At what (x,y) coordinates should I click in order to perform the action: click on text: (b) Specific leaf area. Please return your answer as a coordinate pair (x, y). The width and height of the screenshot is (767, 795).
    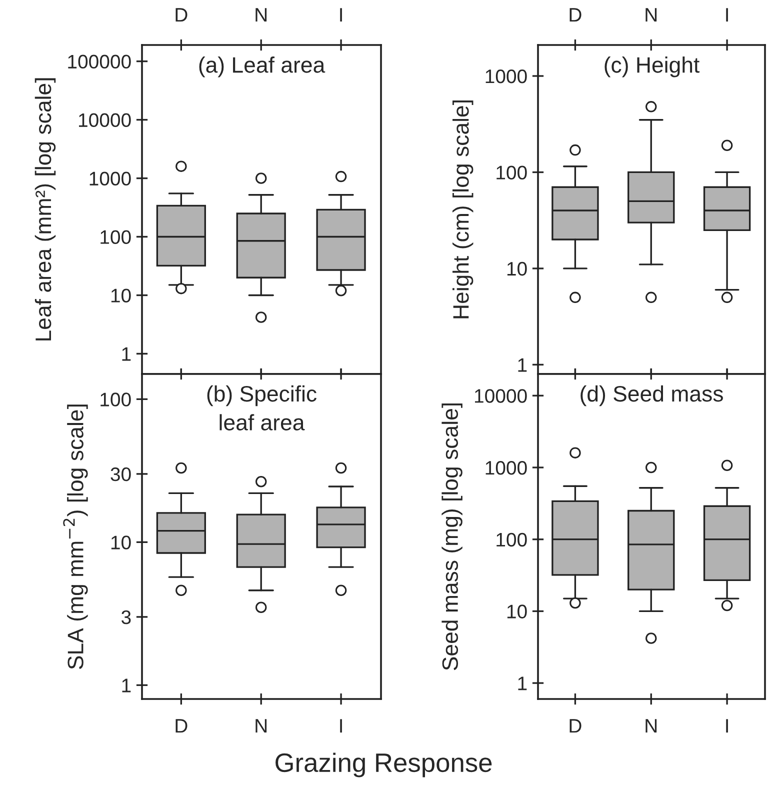
    Looking at the image, I should click on (261, 407).